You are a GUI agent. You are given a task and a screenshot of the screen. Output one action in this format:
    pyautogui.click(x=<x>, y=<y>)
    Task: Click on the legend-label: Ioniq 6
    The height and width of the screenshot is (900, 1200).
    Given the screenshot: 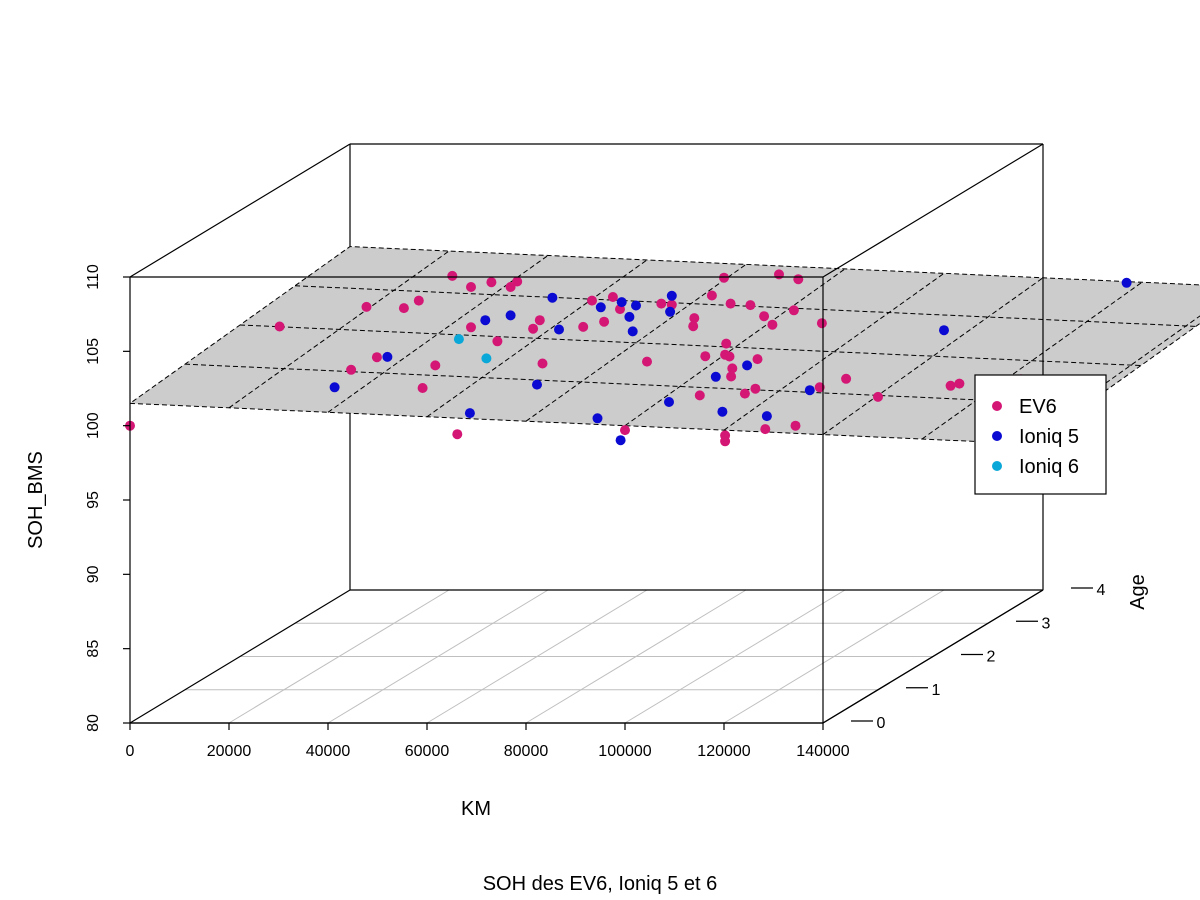 What is the action you would take?
    pyautogui.click(x=1049, y=467)
    